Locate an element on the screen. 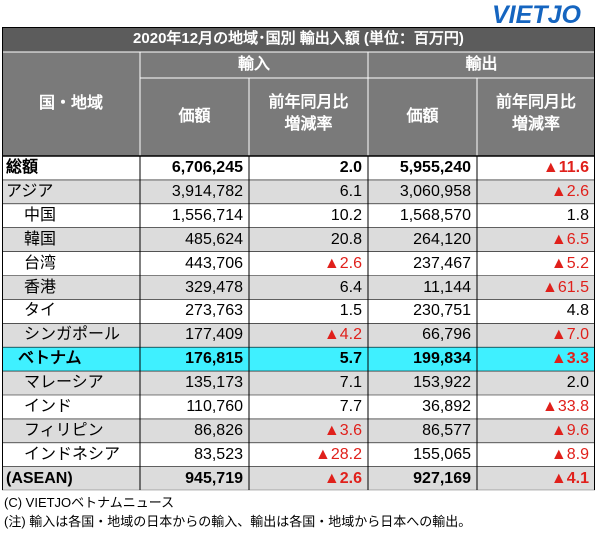  negative-value: ▲8.9 is located at coordinates (569, 454).